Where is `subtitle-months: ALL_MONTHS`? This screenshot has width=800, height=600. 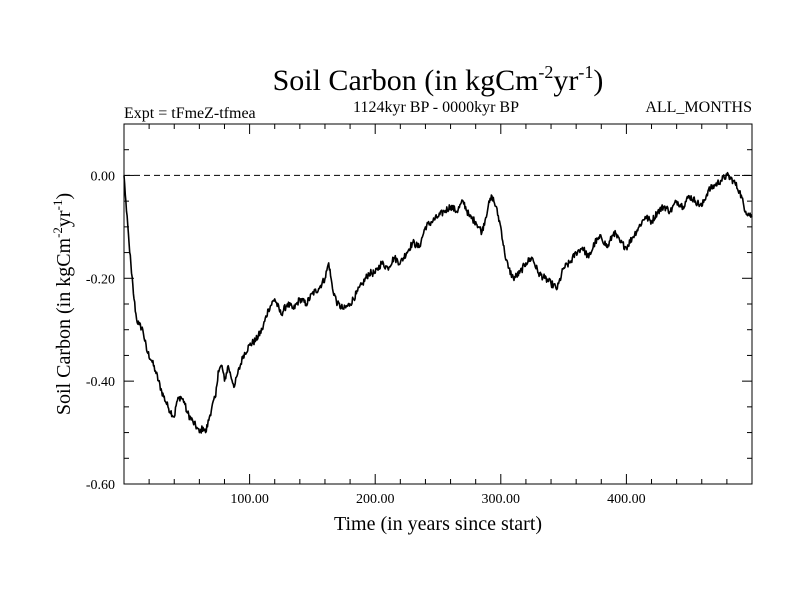 subtitle-months: ALL_MONTHS is located at coordinates (698, 107).